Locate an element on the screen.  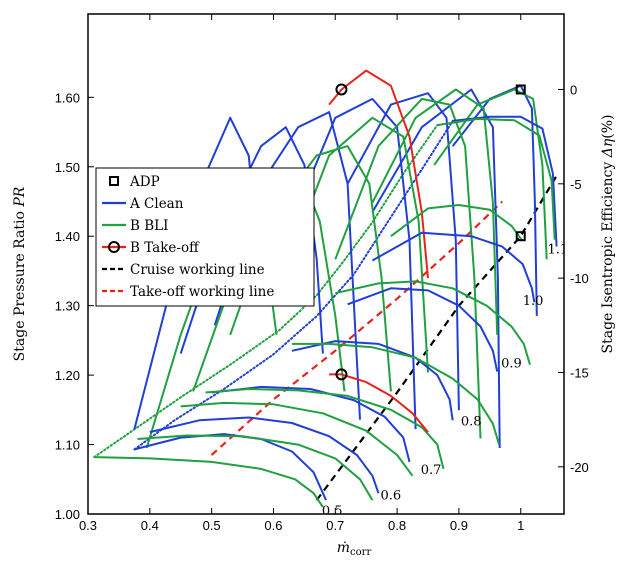
speed-label-0: 0.5 is located at coordinates (332, 511).